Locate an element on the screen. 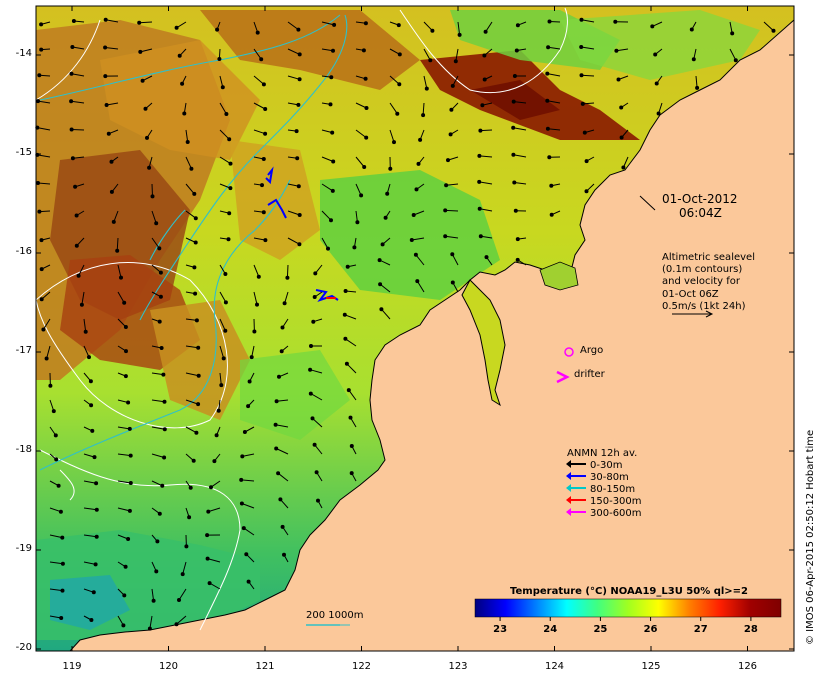 This screenshot has height=680, width=820. argo-marker-icon is located at coordinates (569, 352).